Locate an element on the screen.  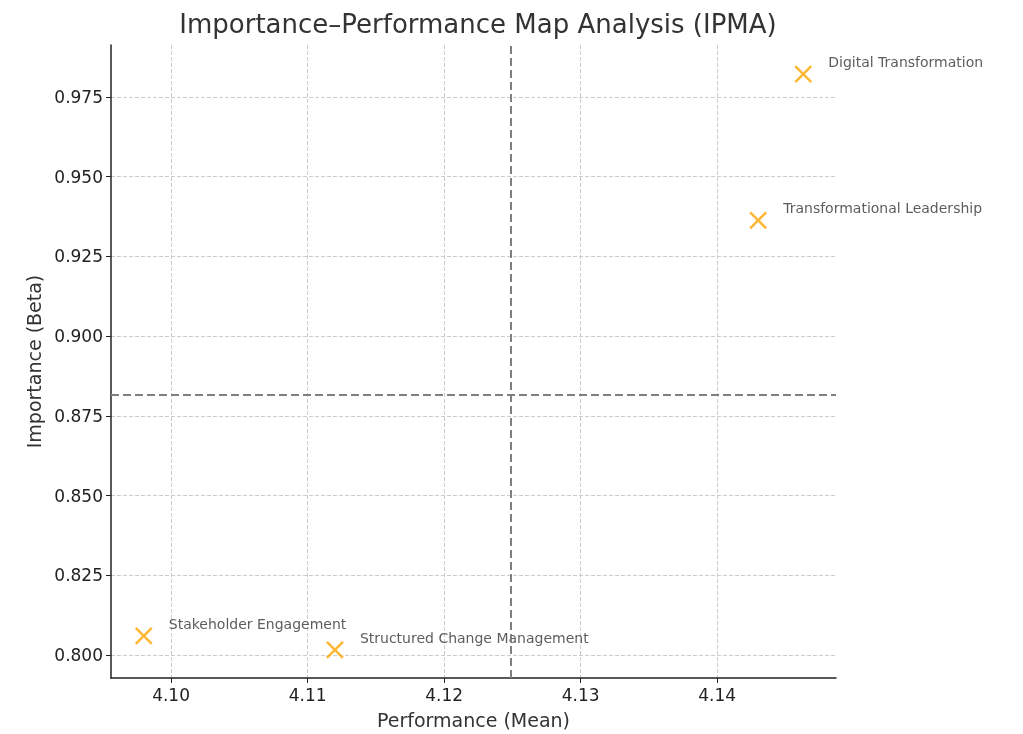
x-axis-title: Performance (Mean) is located at coordinates (473, 719).